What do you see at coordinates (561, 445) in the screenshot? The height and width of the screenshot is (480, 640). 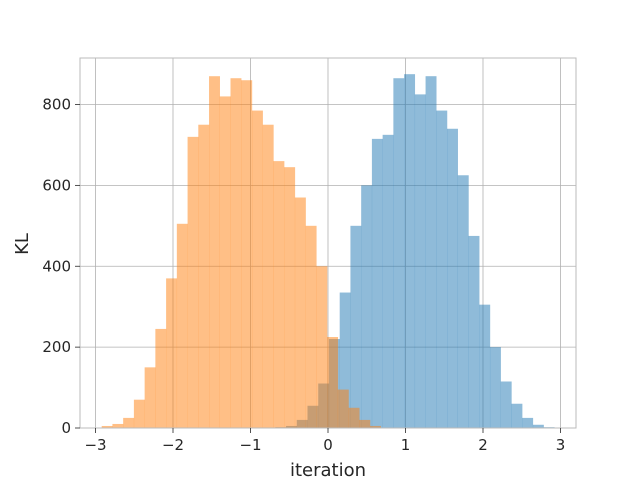 I see `x-tick-label: 3` at bounding box center [561, 445].